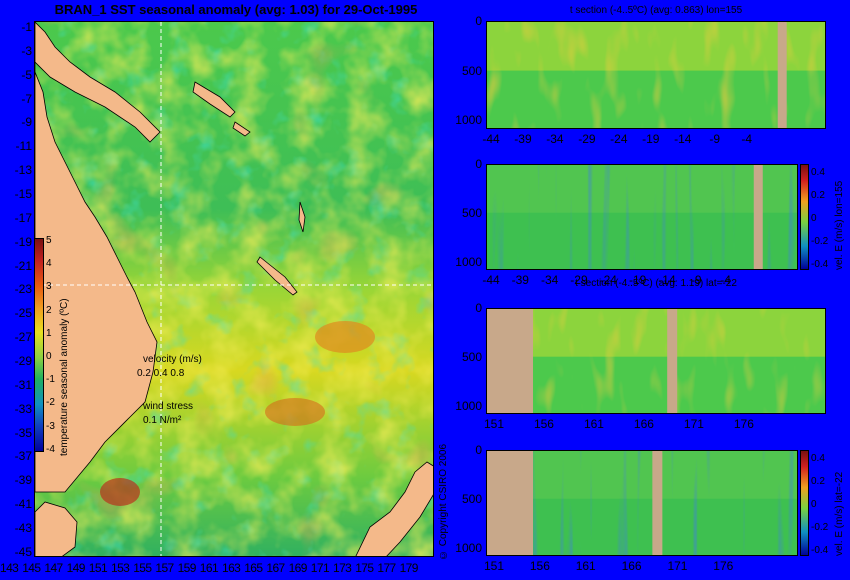  I want to click on main-colorbar-tick: 3, so click(49, 287).